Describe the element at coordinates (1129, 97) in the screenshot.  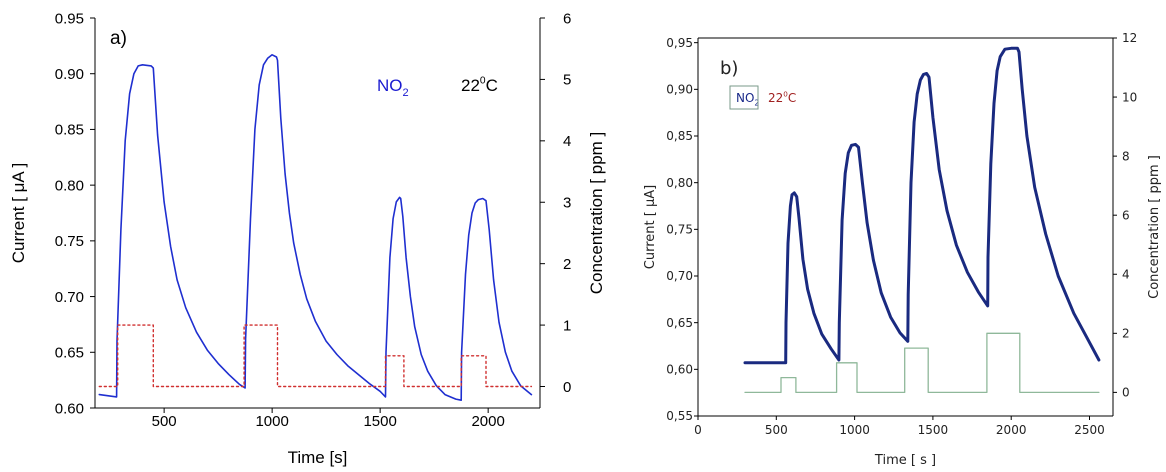
I see `y2-tick-label: 10` at that location.